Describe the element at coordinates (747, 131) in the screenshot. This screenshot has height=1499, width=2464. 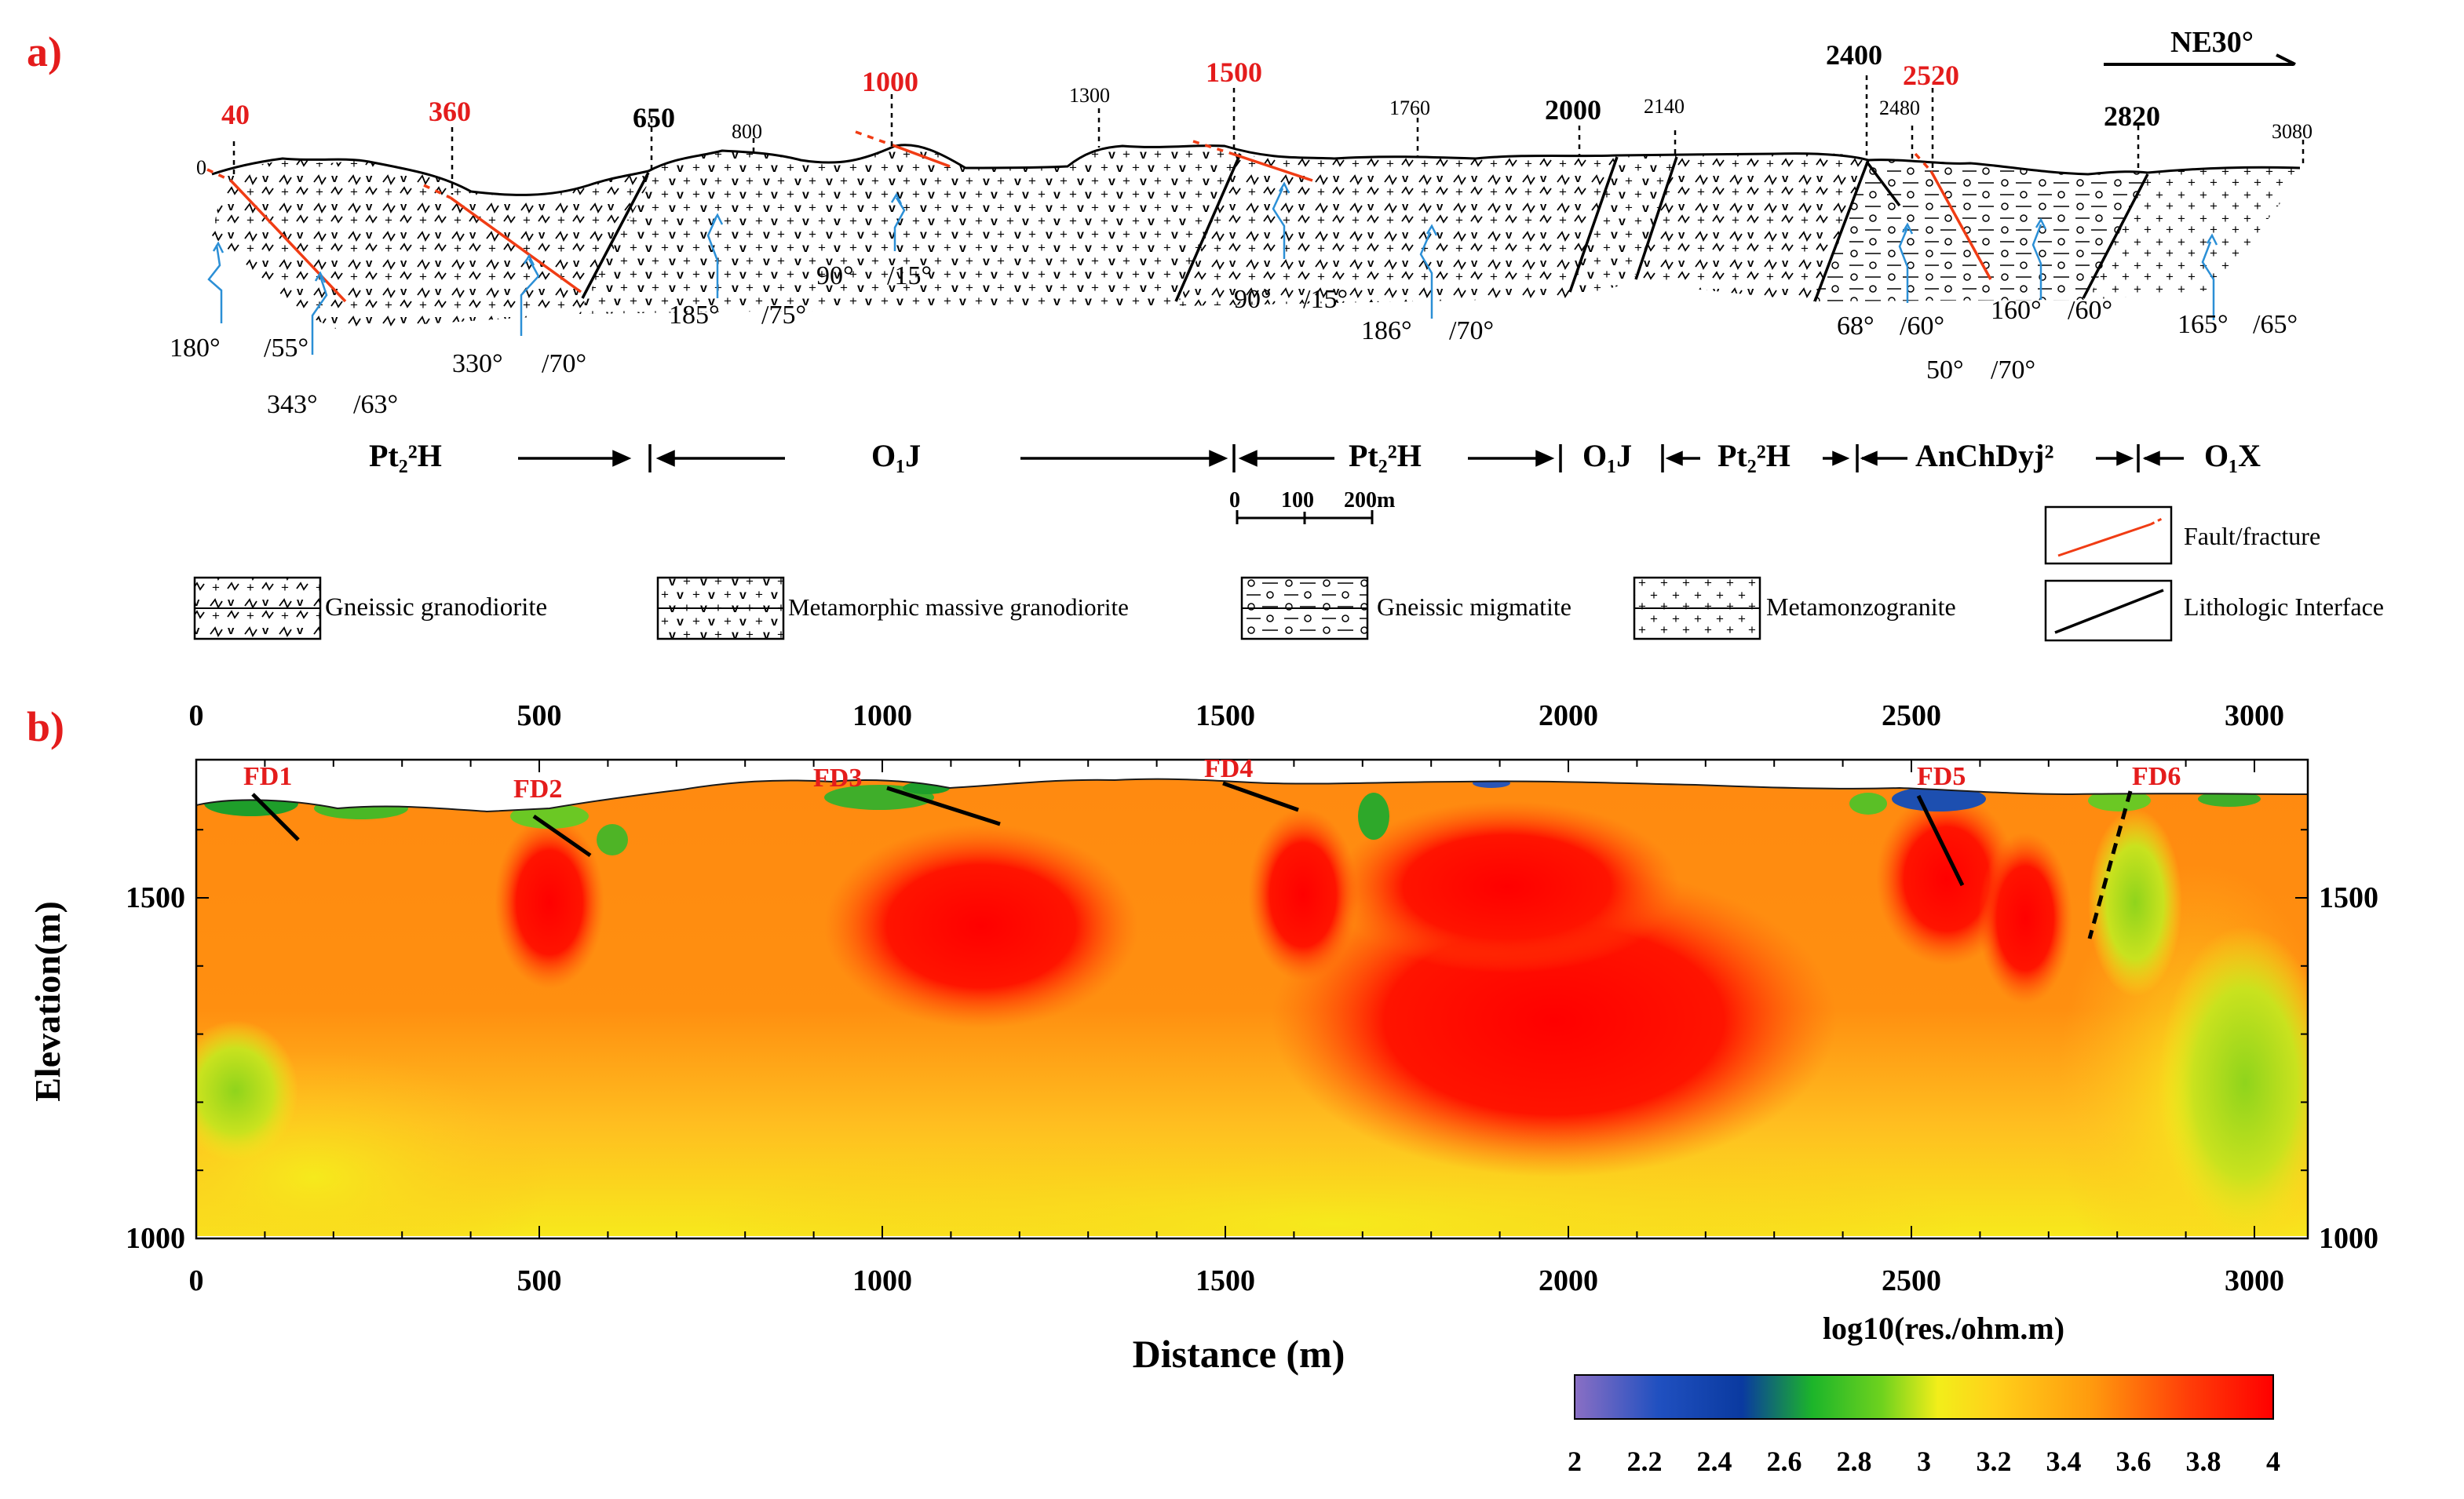
I see `station-800: 800` at that location.